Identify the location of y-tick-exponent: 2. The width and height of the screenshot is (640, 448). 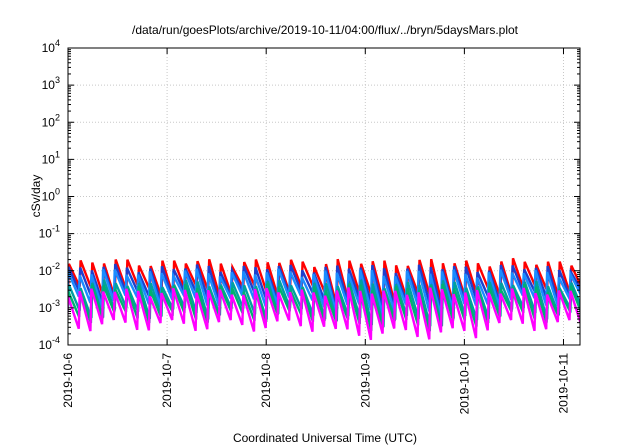
(57, 117).